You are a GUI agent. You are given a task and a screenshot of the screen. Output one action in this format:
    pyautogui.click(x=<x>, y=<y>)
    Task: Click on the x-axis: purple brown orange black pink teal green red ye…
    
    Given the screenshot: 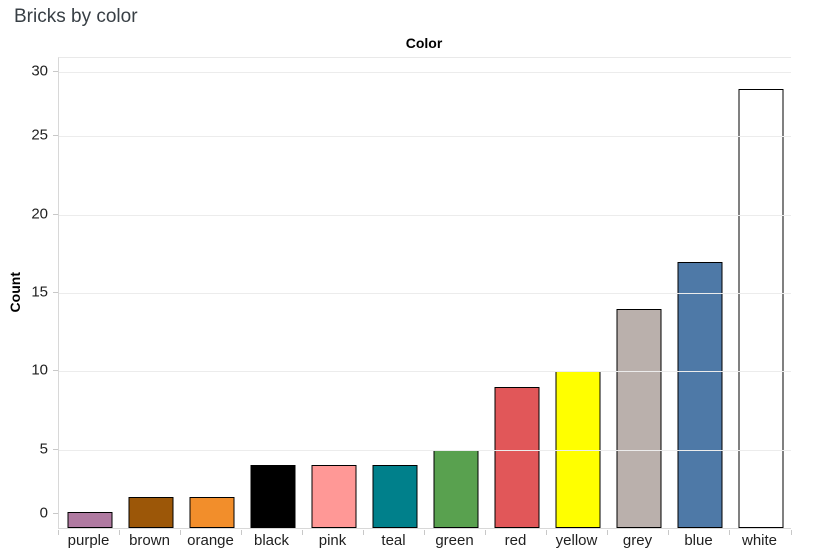 What is the action you would take?
    pyautogui.click(x=424, y=540)
    